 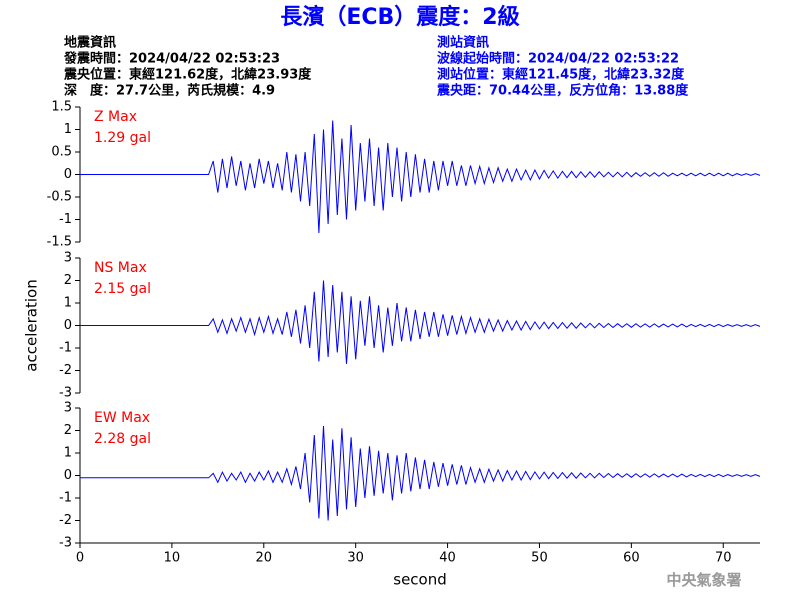 What do you see at coordinates (187, 75) in the screenshot?
I see `quake-info: 震央位置：東經121.62度，北緯23.93度` at bounding box center [187, 75].